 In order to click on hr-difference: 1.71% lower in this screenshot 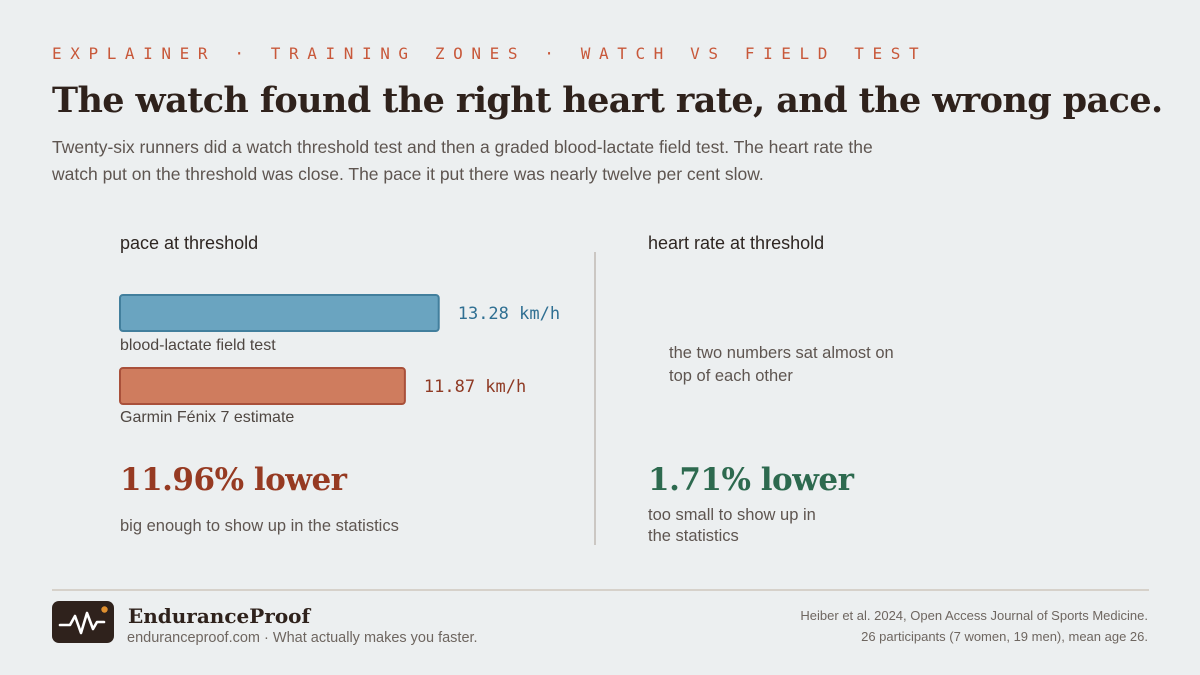, I will do `click(751, 480)`.